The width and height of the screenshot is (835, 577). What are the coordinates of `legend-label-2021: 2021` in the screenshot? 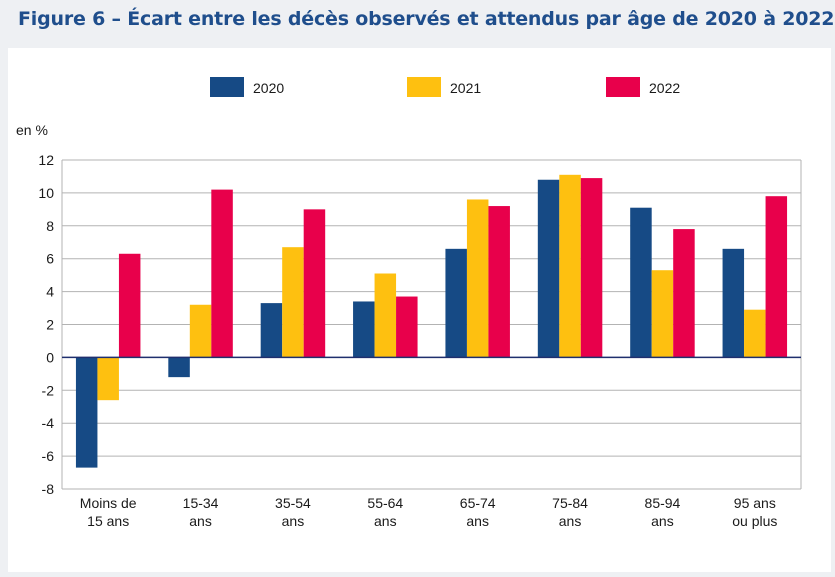 It's located at (465, 88).